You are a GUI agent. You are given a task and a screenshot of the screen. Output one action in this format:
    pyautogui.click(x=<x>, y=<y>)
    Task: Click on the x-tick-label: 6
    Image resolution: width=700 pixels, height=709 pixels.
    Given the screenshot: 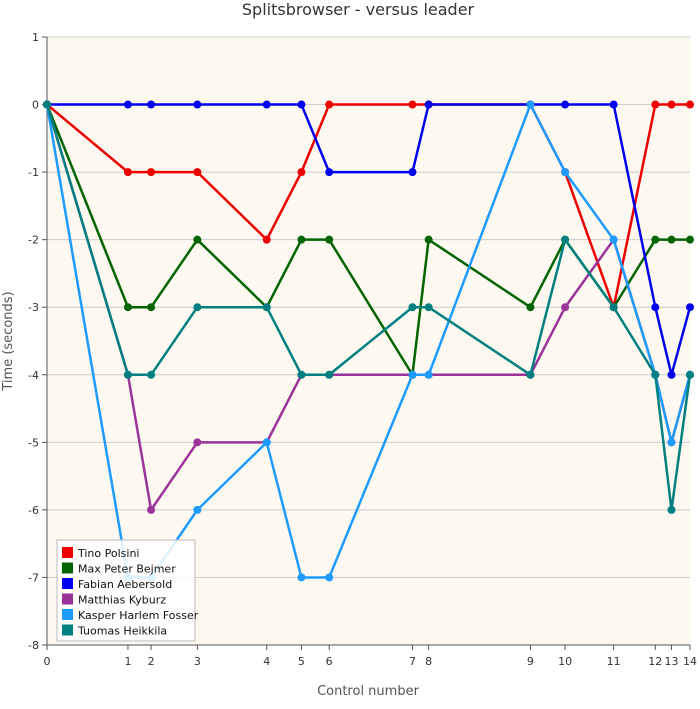 What is the action you would take?
    pyautogui.click(x=329, y=661)
    